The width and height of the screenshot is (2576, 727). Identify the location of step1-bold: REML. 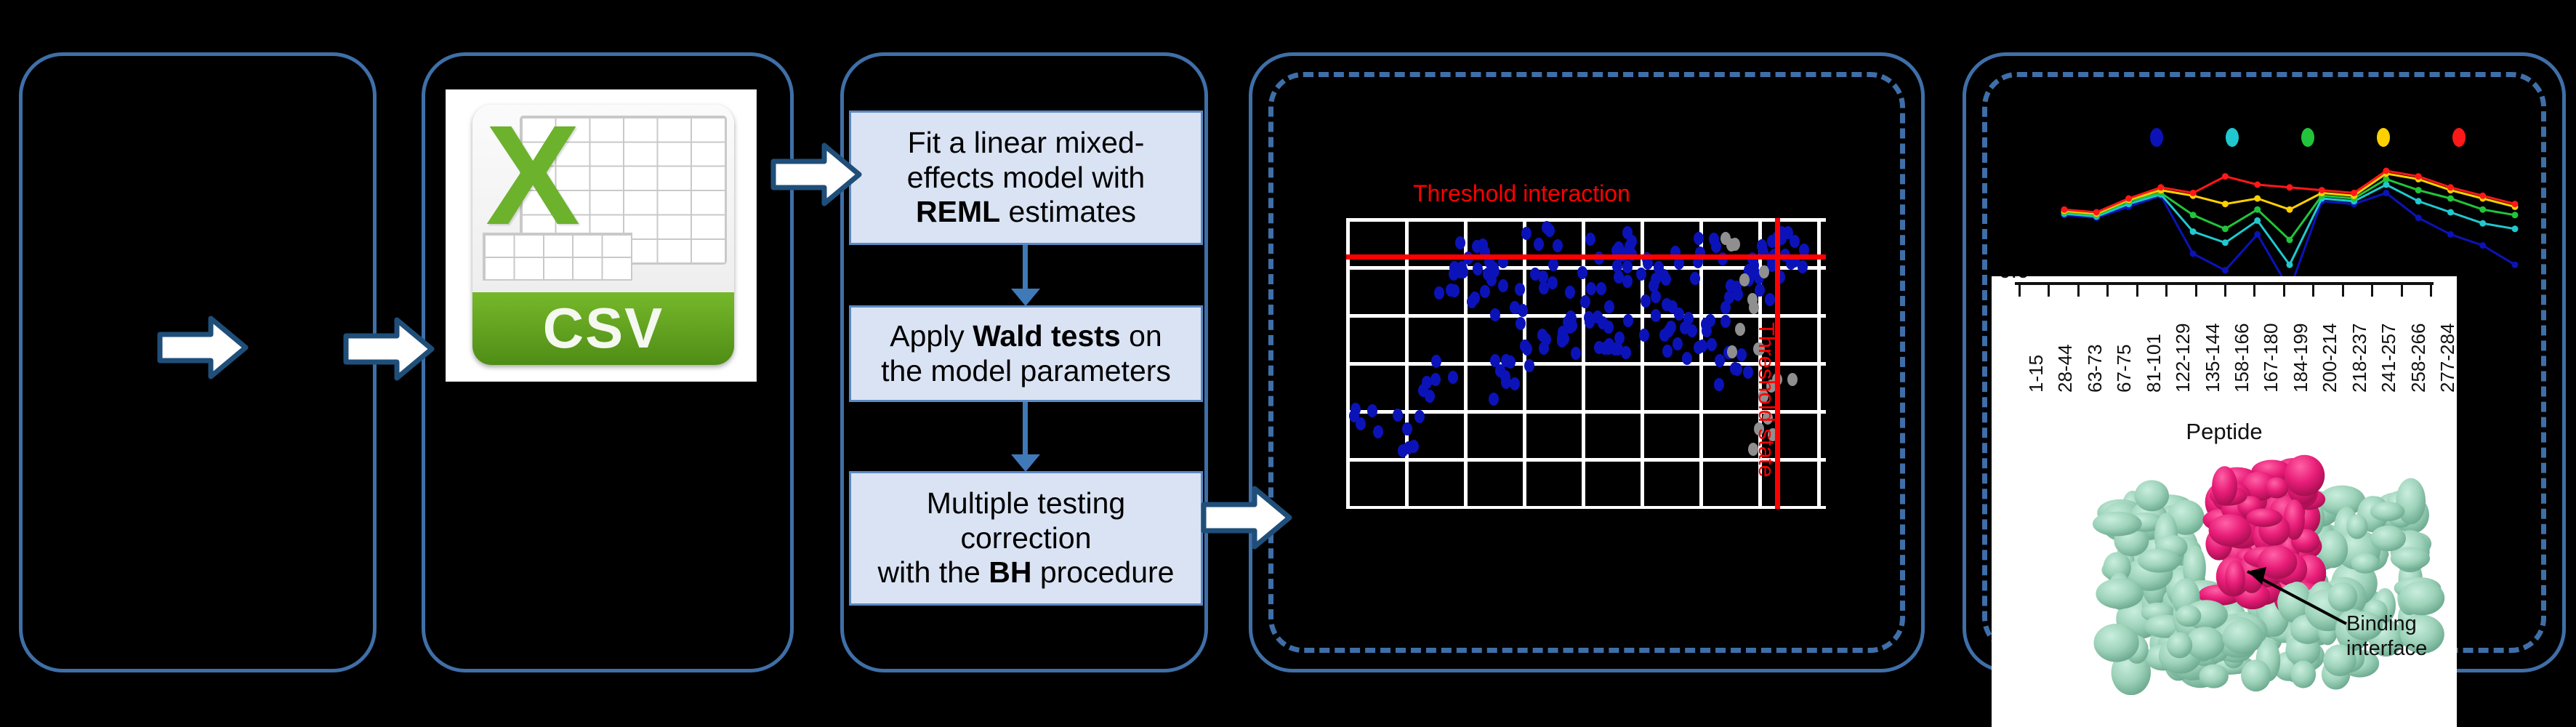
(958, 212).